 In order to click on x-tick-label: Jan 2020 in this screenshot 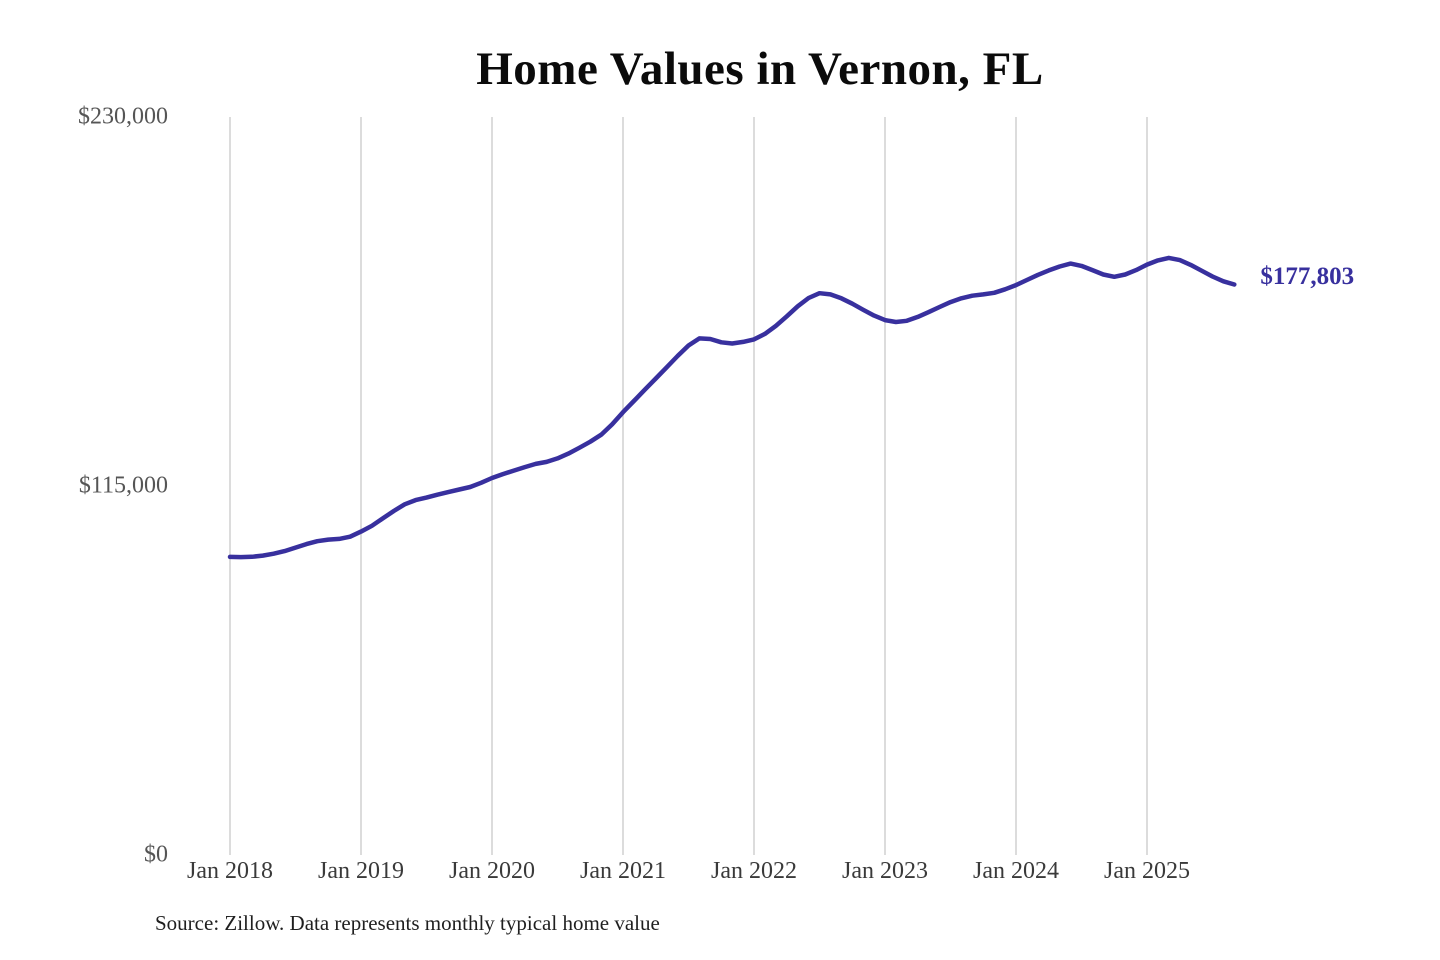, I will do `click(492, 871)`.